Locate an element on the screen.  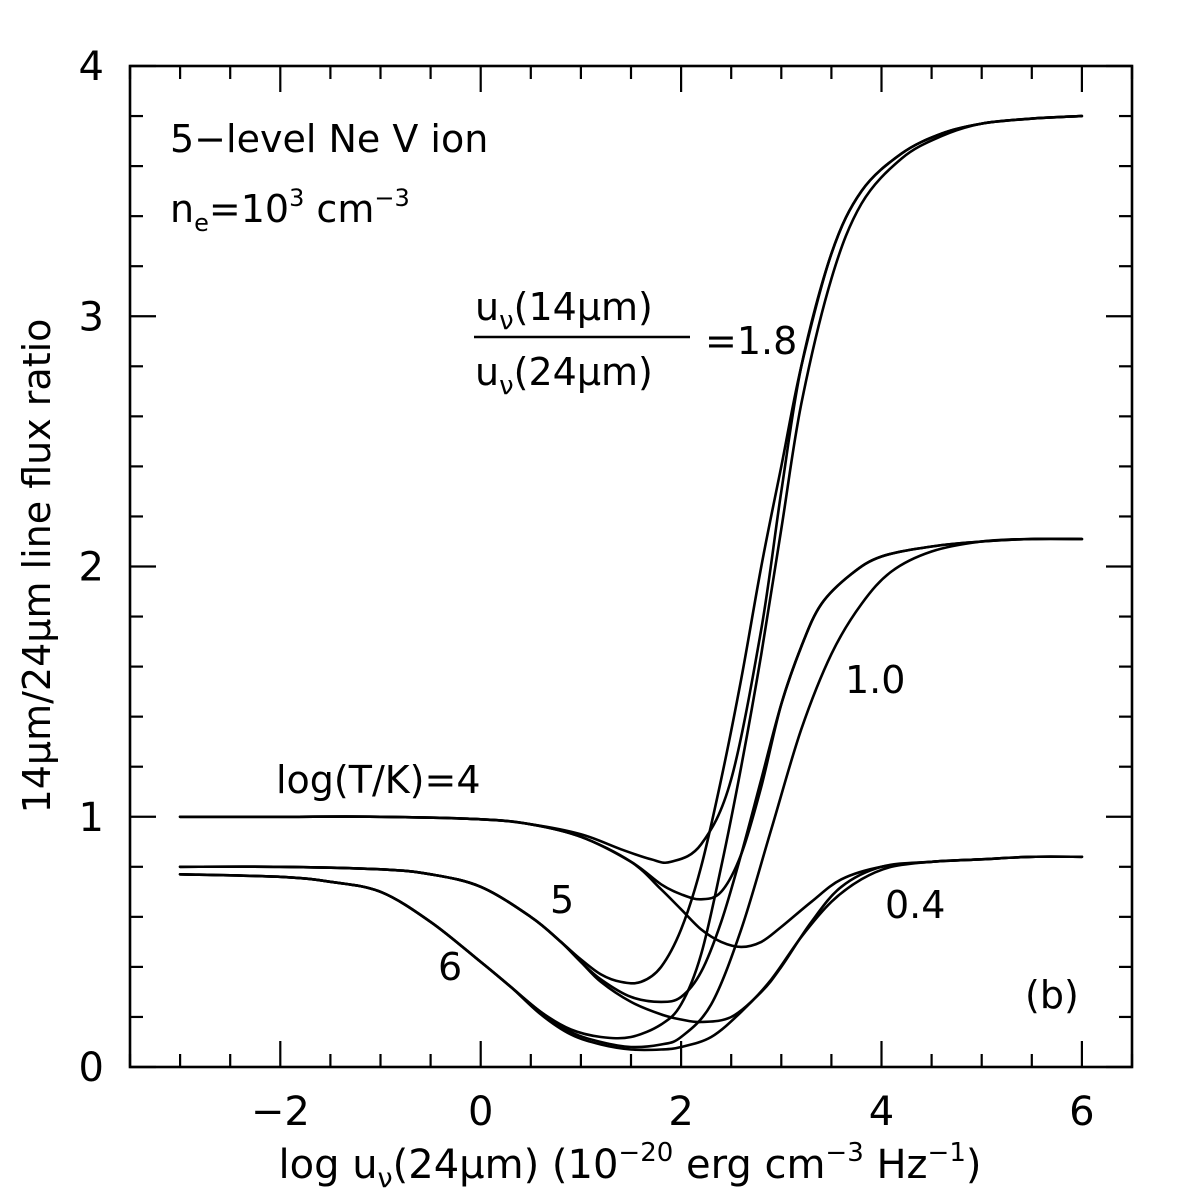
y-axis-label: 14μm/24μm line flux ratio is located at coordinates (37, 566).